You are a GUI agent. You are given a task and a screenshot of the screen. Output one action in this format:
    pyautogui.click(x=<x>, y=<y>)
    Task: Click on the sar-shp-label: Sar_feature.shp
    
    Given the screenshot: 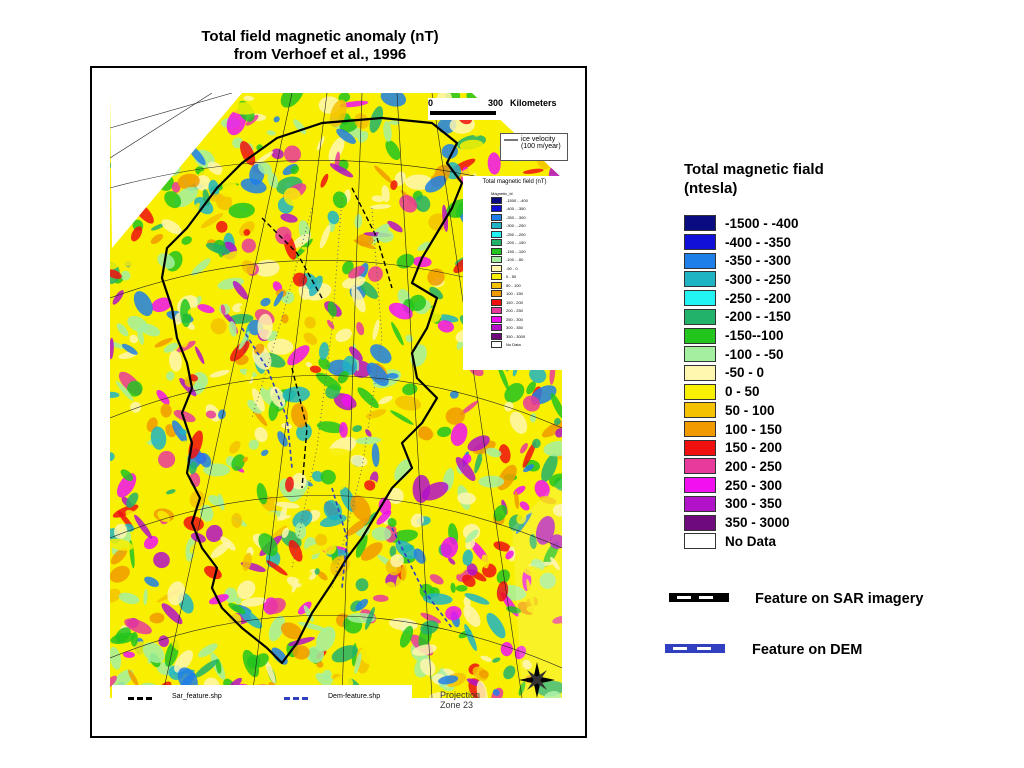 What is the action you would take?
    pyautogui.click(x=197, y=696)
    